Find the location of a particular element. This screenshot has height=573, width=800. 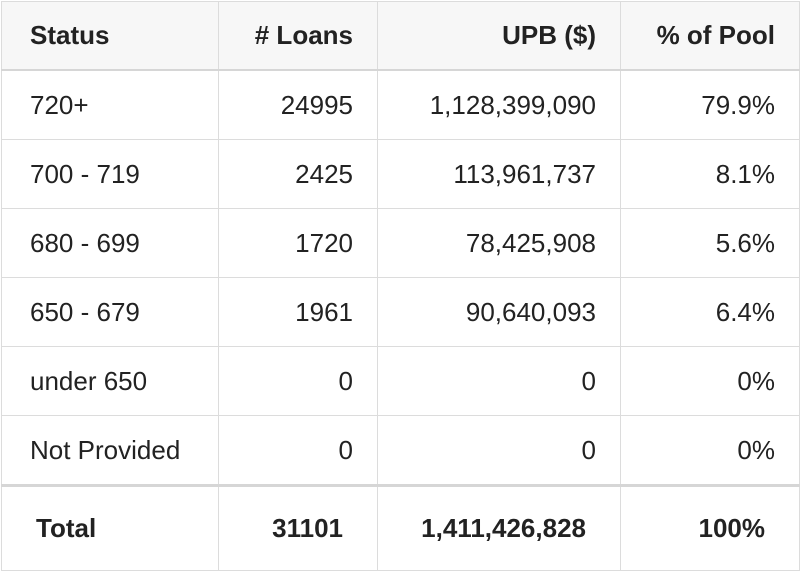

total-loans: 31101 is located at coordinates (298, 527).